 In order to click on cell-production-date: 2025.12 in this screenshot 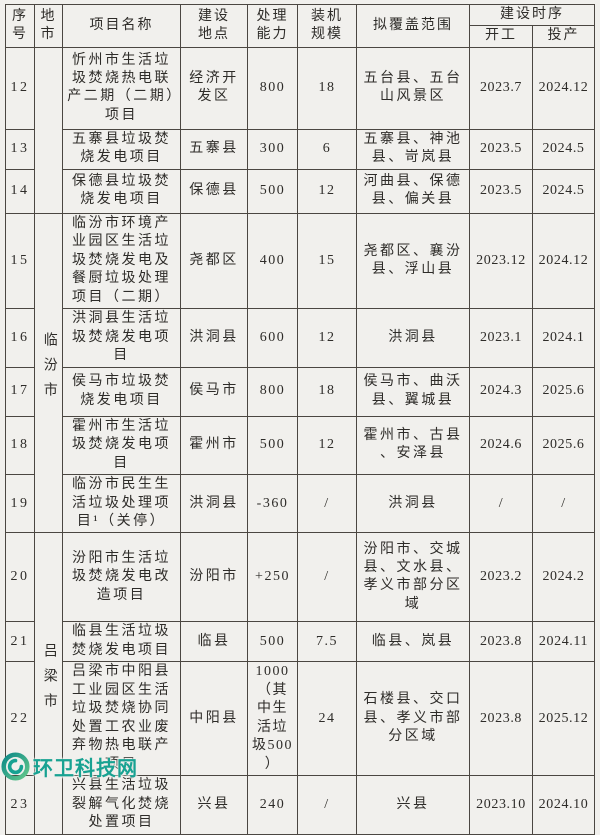, I will do `click(563, 719)`.